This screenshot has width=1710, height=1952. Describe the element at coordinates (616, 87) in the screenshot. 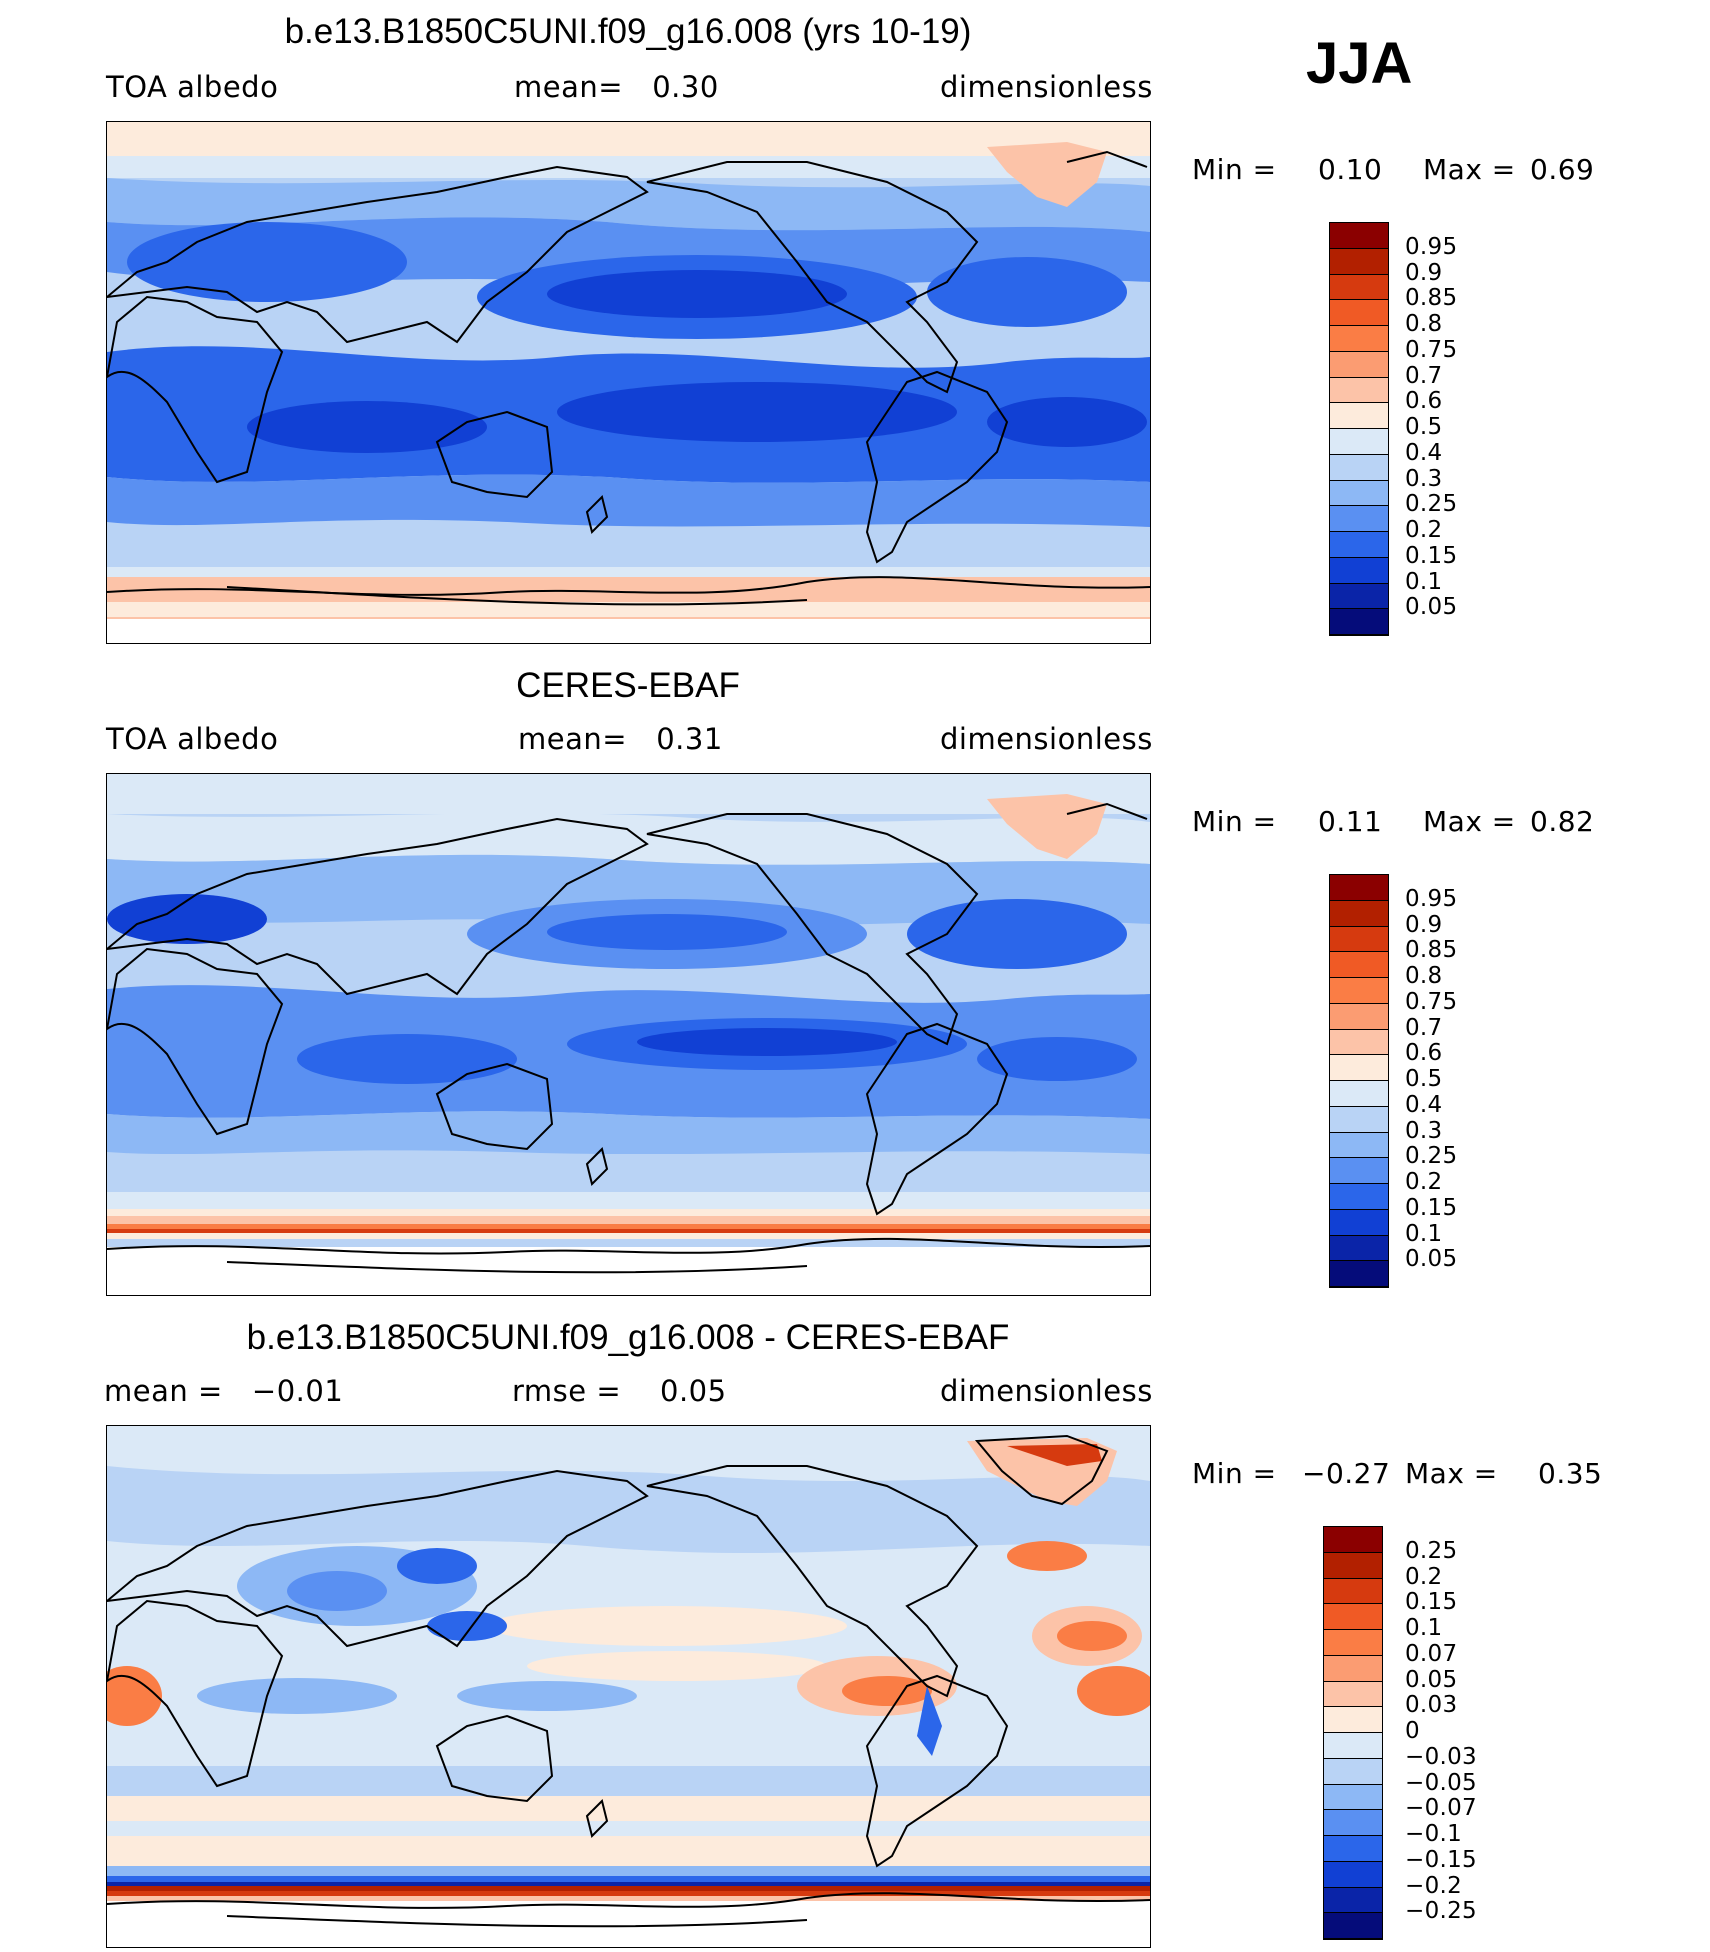

I see `panel-1-mean-label: mean= 0.30` at that location.